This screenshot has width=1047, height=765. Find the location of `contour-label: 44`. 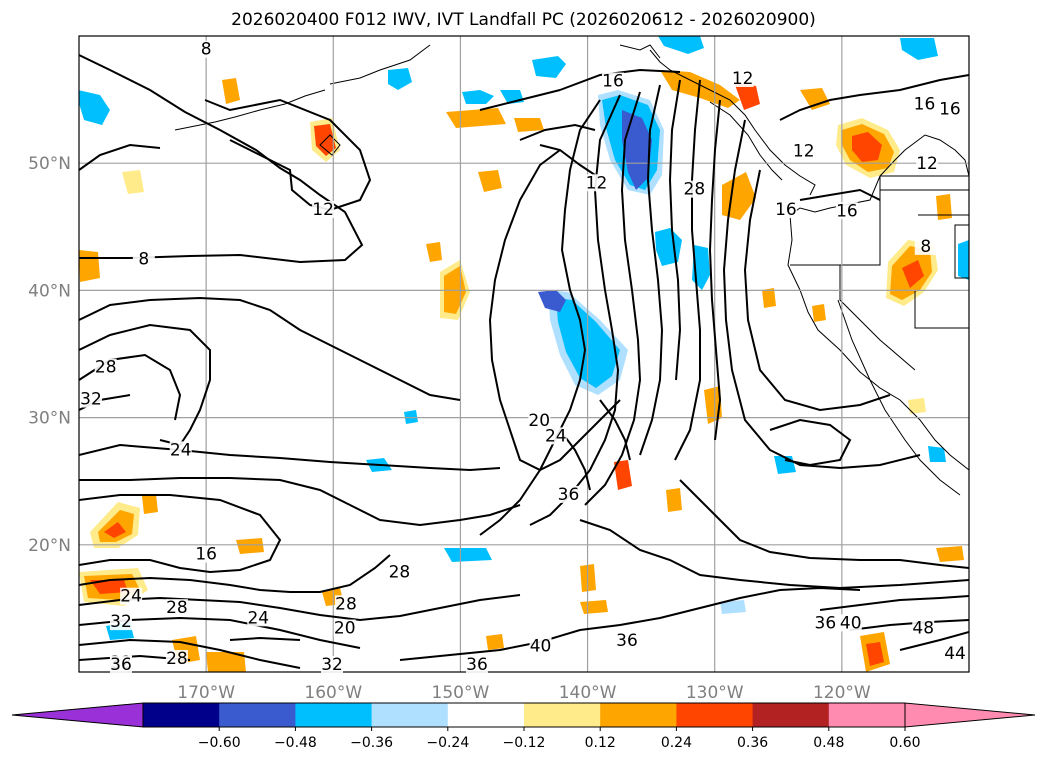

contour-label: 44 is located at coordinates (955, 654).